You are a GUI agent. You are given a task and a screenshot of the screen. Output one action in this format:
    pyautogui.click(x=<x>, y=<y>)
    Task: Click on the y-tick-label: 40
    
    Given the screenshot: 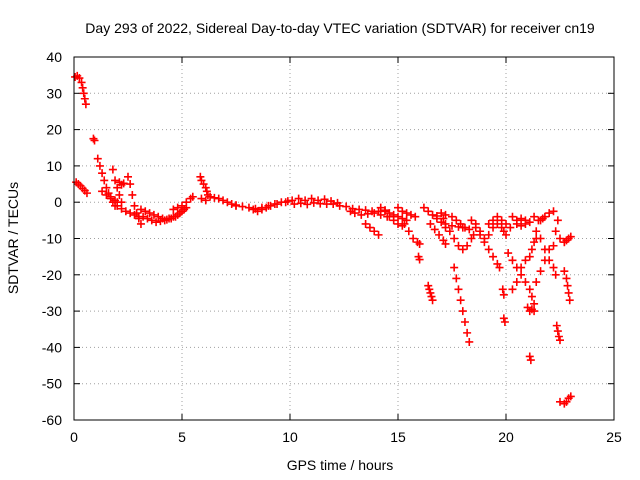 What is the action you would take?
    pyautogui.click(x=54, y=57)
    